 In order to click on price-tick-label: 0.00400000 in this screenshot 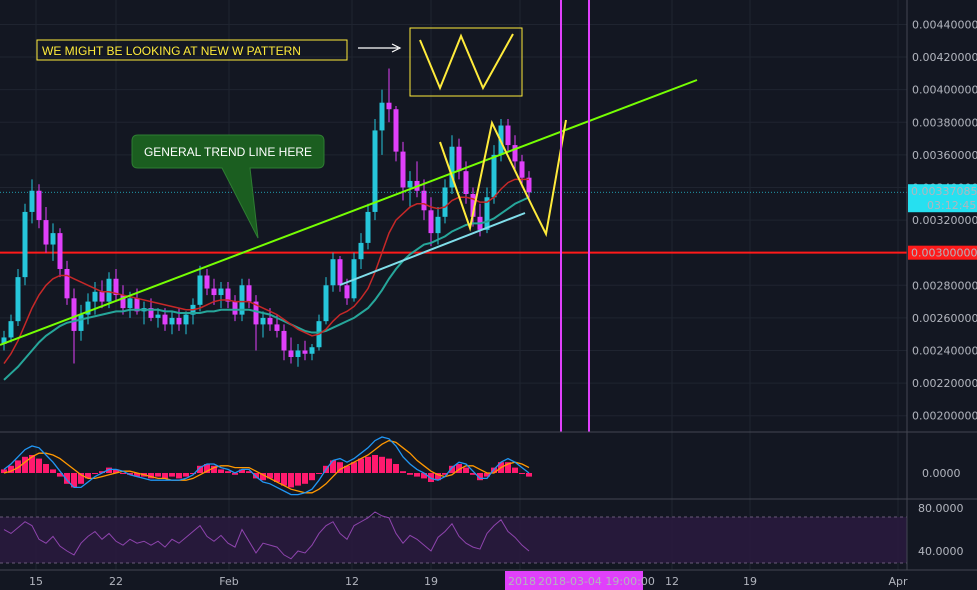, I will do `click(944, 90)`.